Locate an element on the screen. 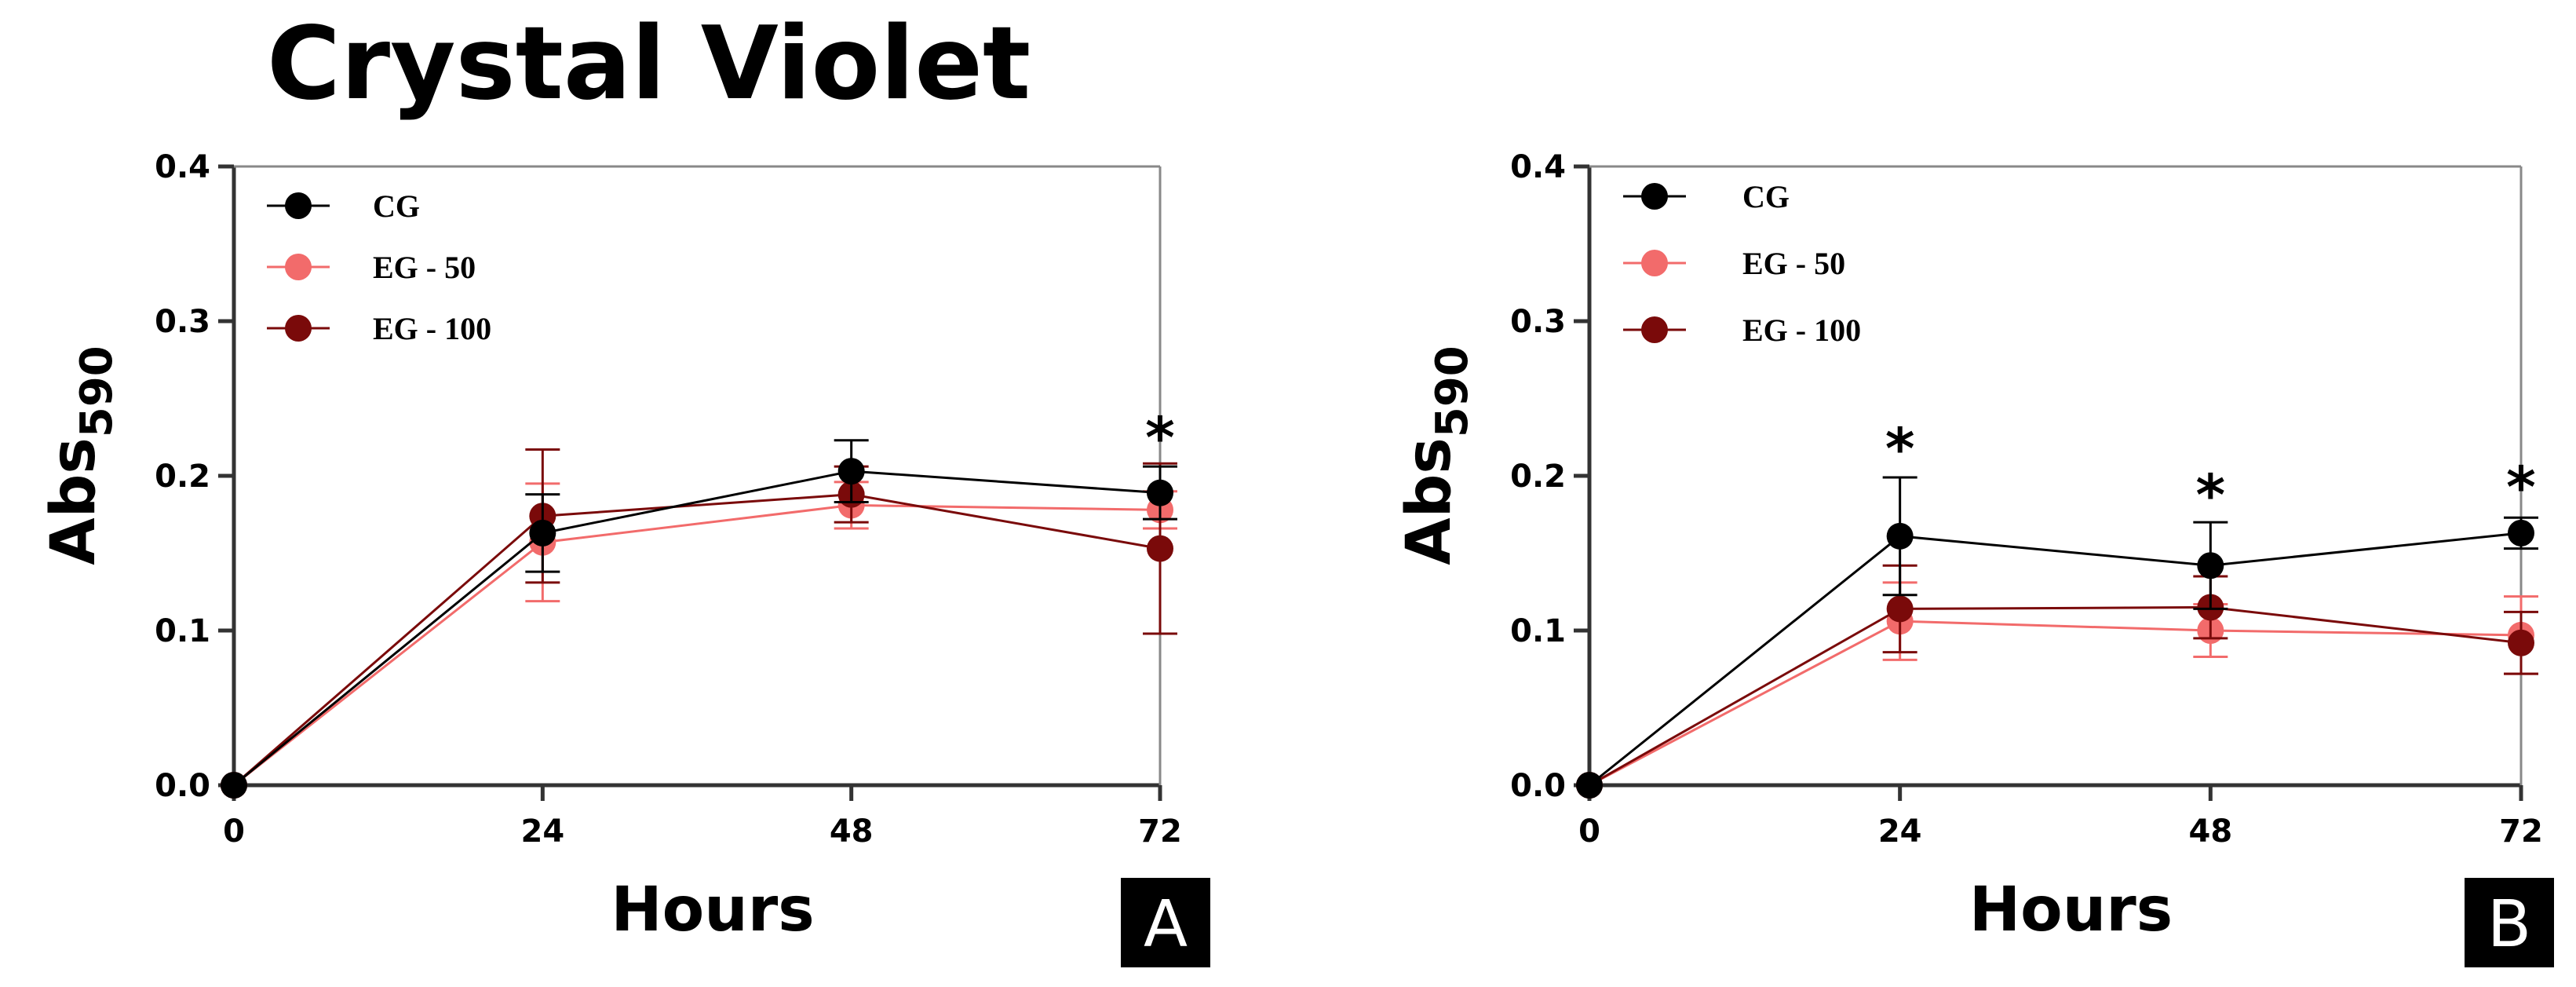 The image size is (2576, 987). figure-title: Crystal Violet is located at coordinates (649, 63).